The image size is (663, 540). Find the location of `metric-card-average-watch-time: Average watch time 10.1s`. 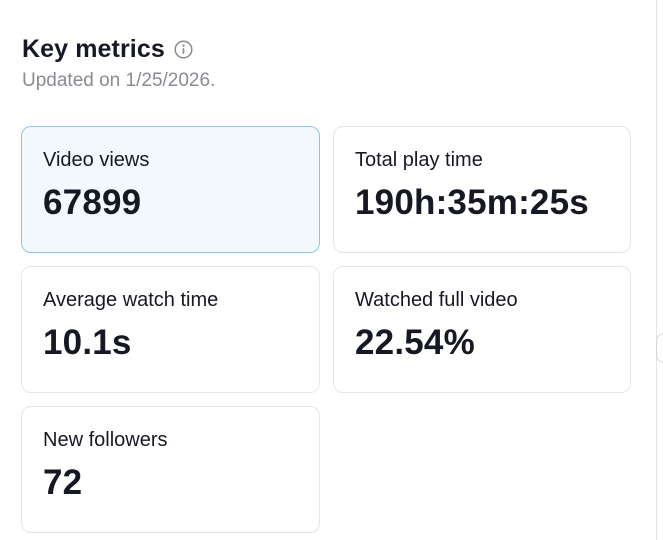

metric-card-average-watch-time: Average watch time 10.1s is located at coordinates (170, 329).